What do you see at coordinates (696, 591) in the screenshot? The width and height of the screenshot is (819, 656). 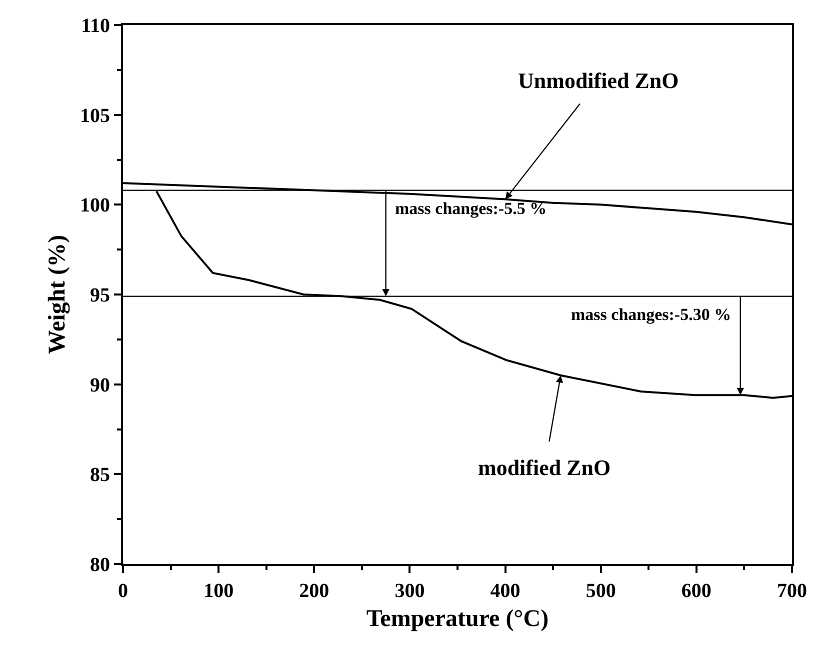 I see `x-tick-label: 600` at bounding box center [696, 591].